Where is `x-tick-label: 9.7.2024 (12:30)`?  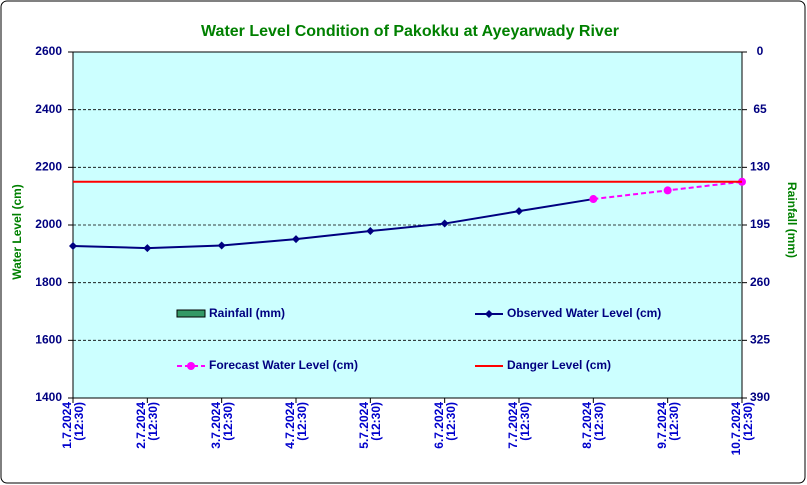
x-tick-label: 9.7.2024 (12:30) is located at coordinates (667, 425).